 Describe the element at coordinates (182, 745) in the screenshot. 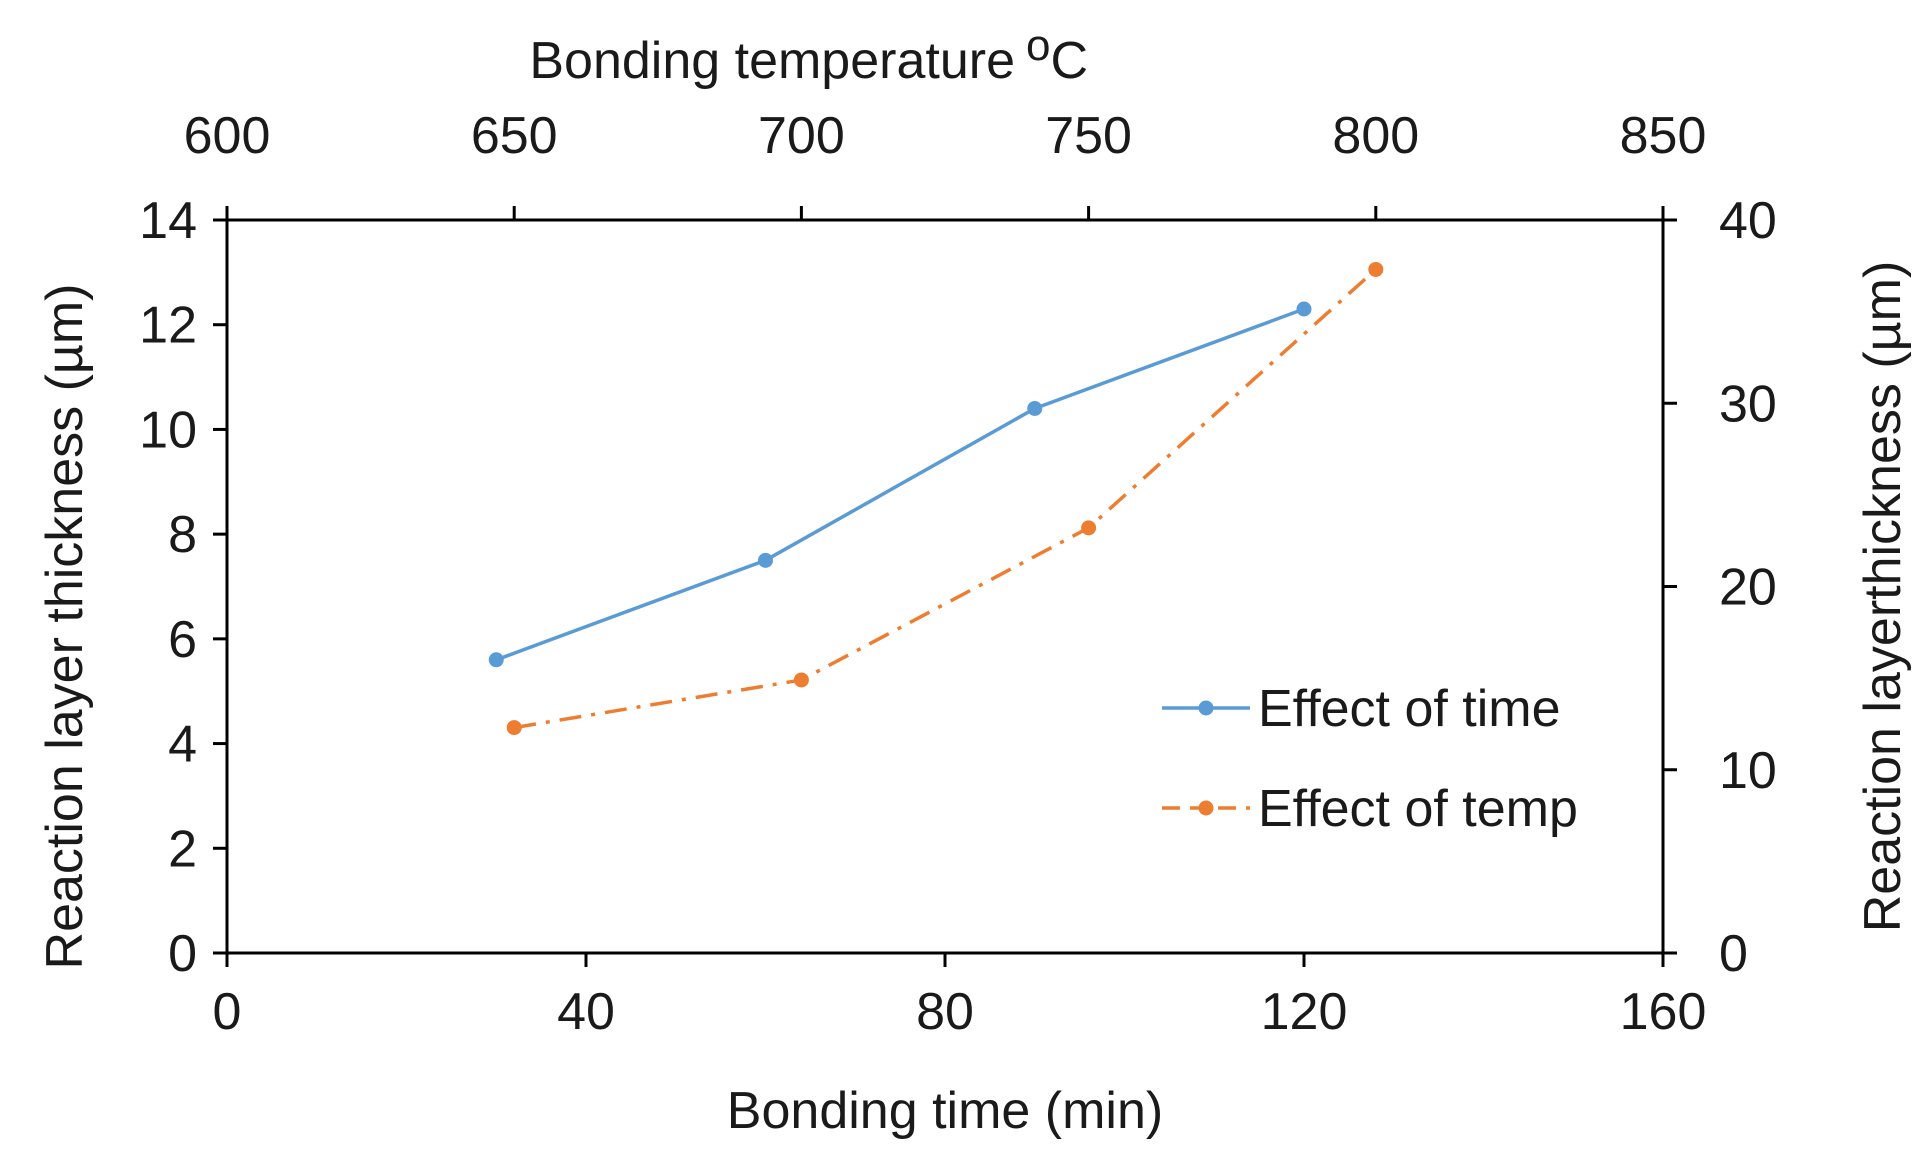

I see `left-axis-tick-label: 4` at that location.